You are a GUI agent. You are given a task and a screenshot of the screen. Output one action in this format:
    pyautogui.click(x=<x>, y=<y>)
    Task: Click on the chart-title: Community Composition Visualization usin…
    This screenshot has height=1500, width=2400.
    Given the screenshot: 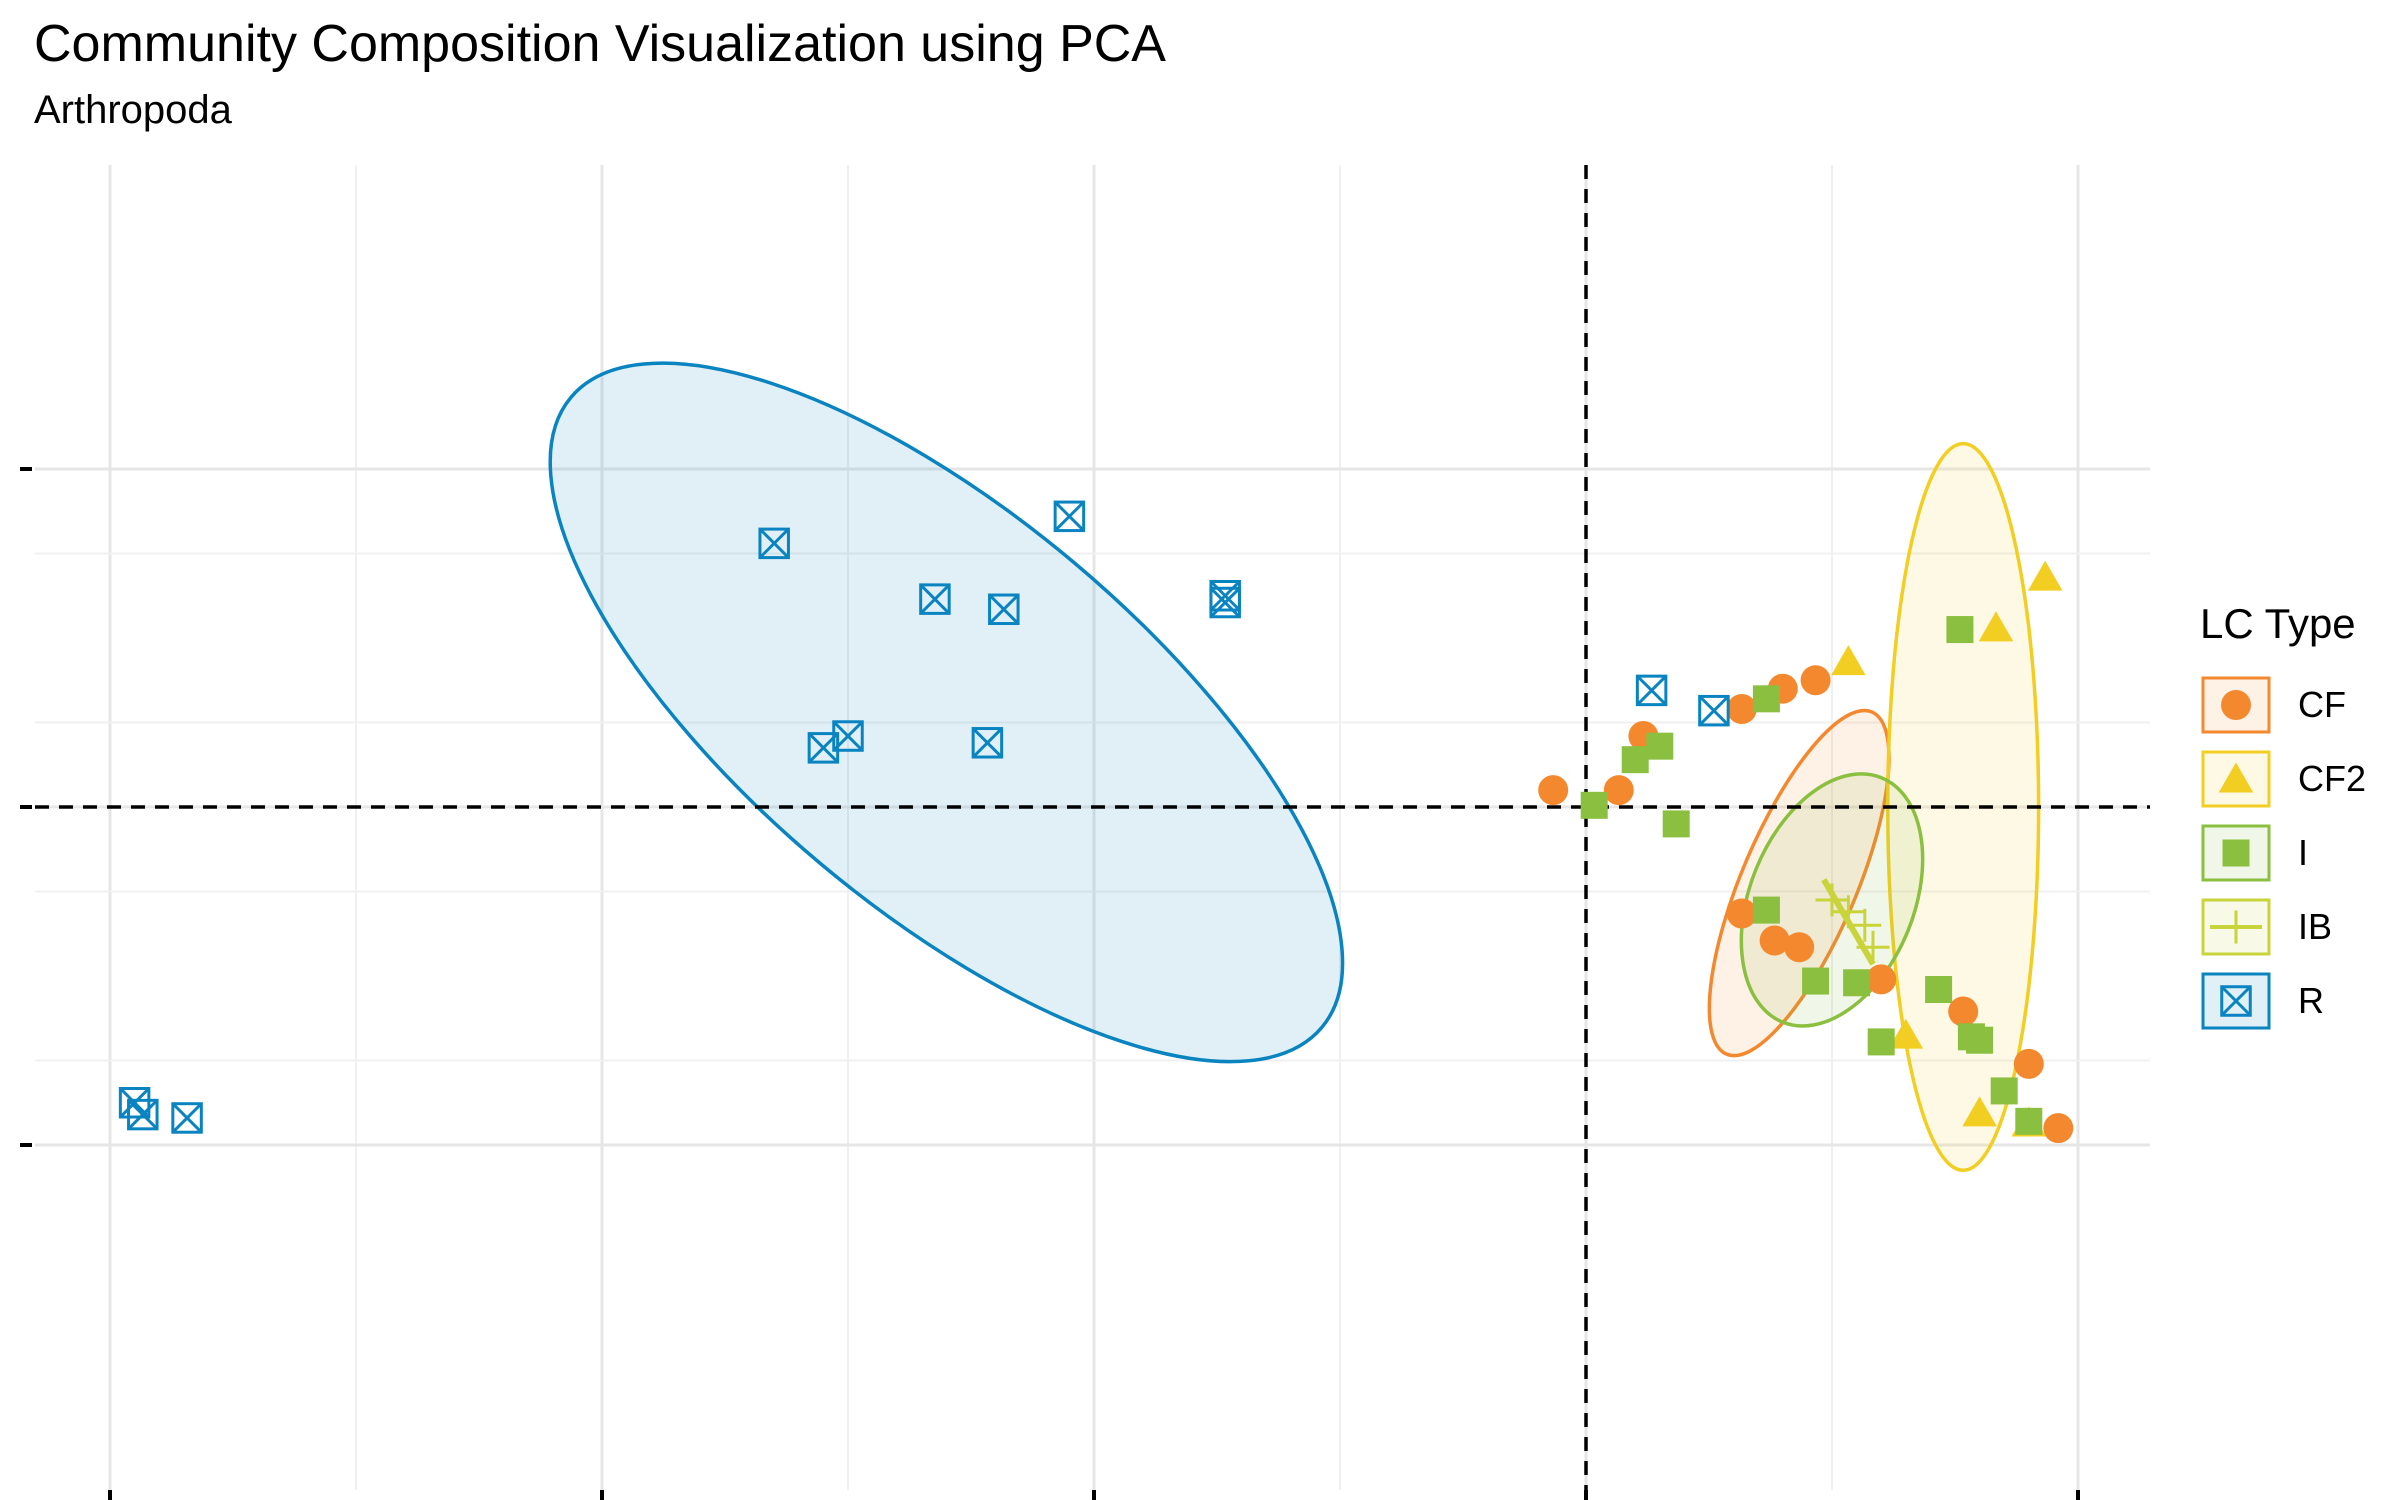 What is the action you would take?
    pyautogui.click(x=600, y=44)
    